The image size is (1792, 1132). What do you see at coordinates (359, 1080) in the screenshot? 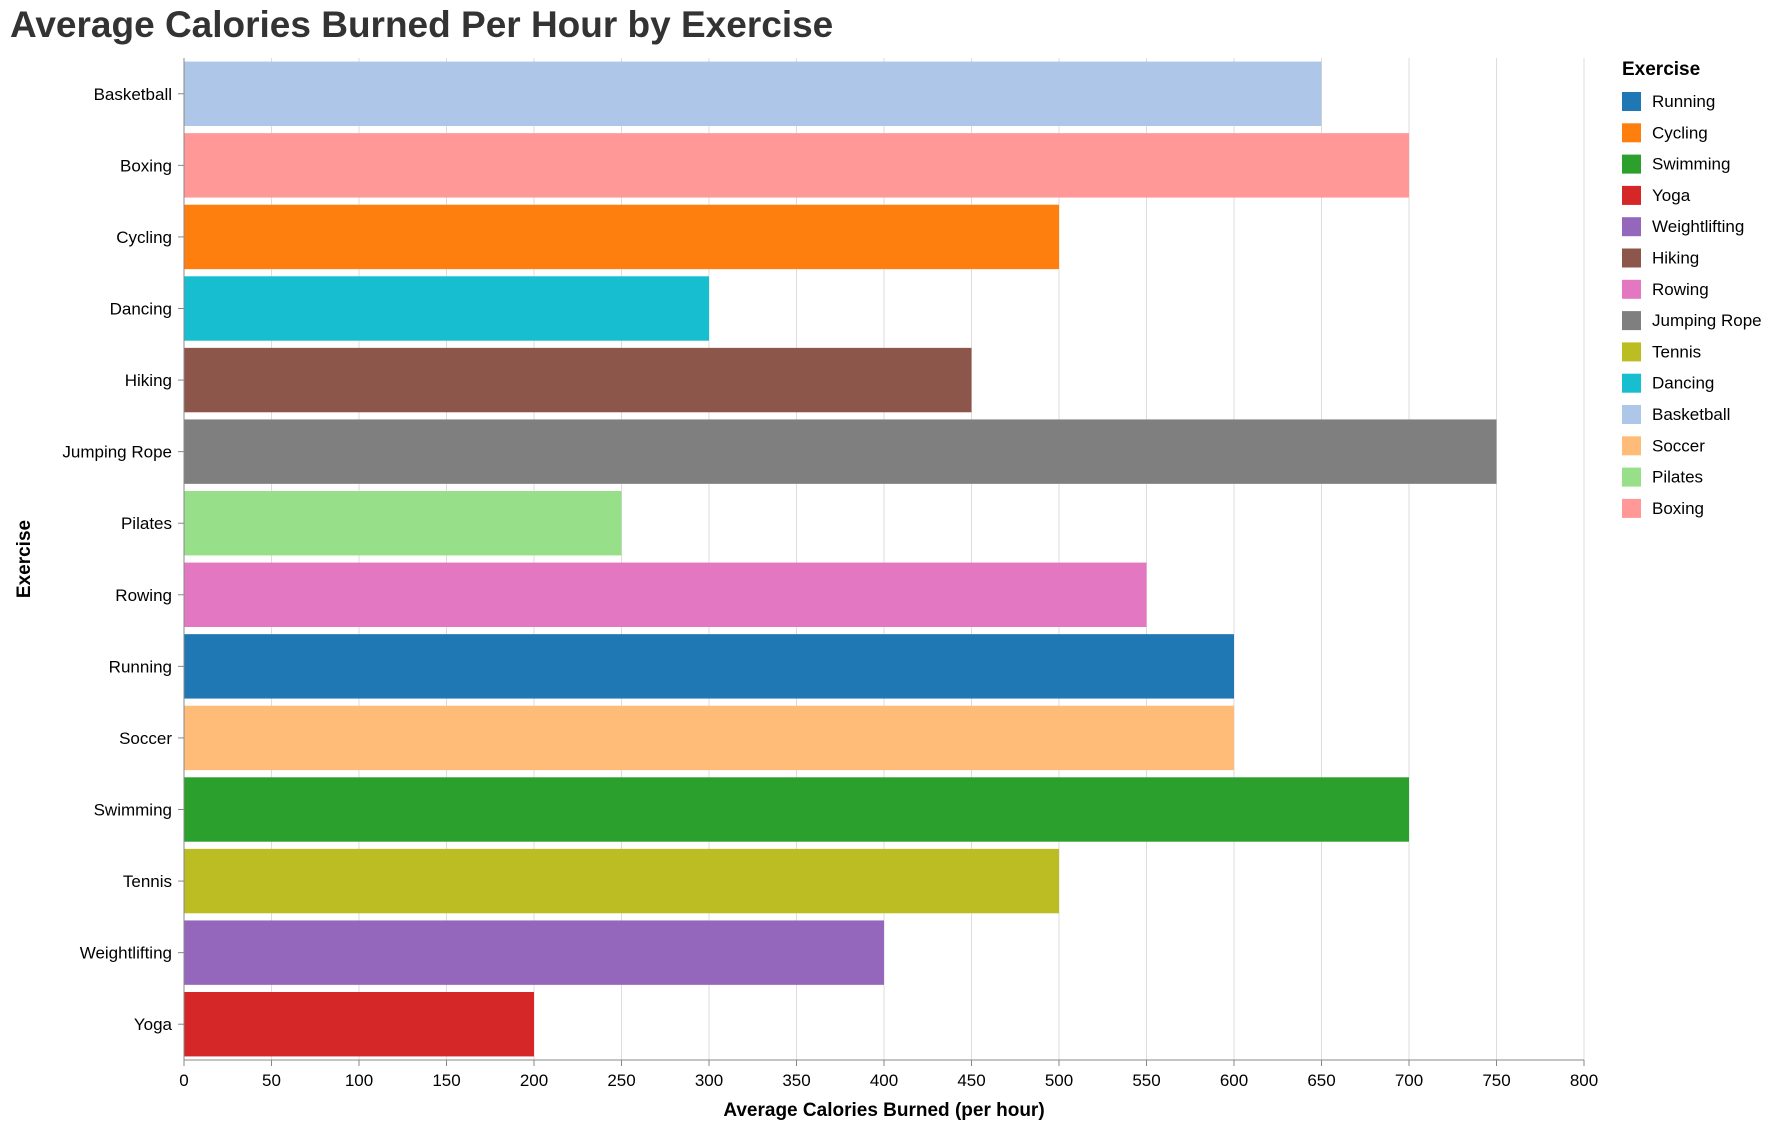
I see `x-tick-label: 100` at bounding box center [359, 1080].